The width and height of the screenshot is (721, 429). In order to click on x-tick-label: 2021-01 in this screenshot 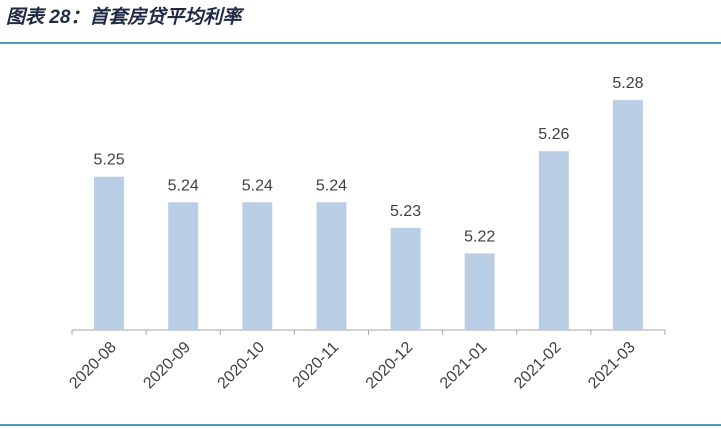, I will do `click(464, 366)`.